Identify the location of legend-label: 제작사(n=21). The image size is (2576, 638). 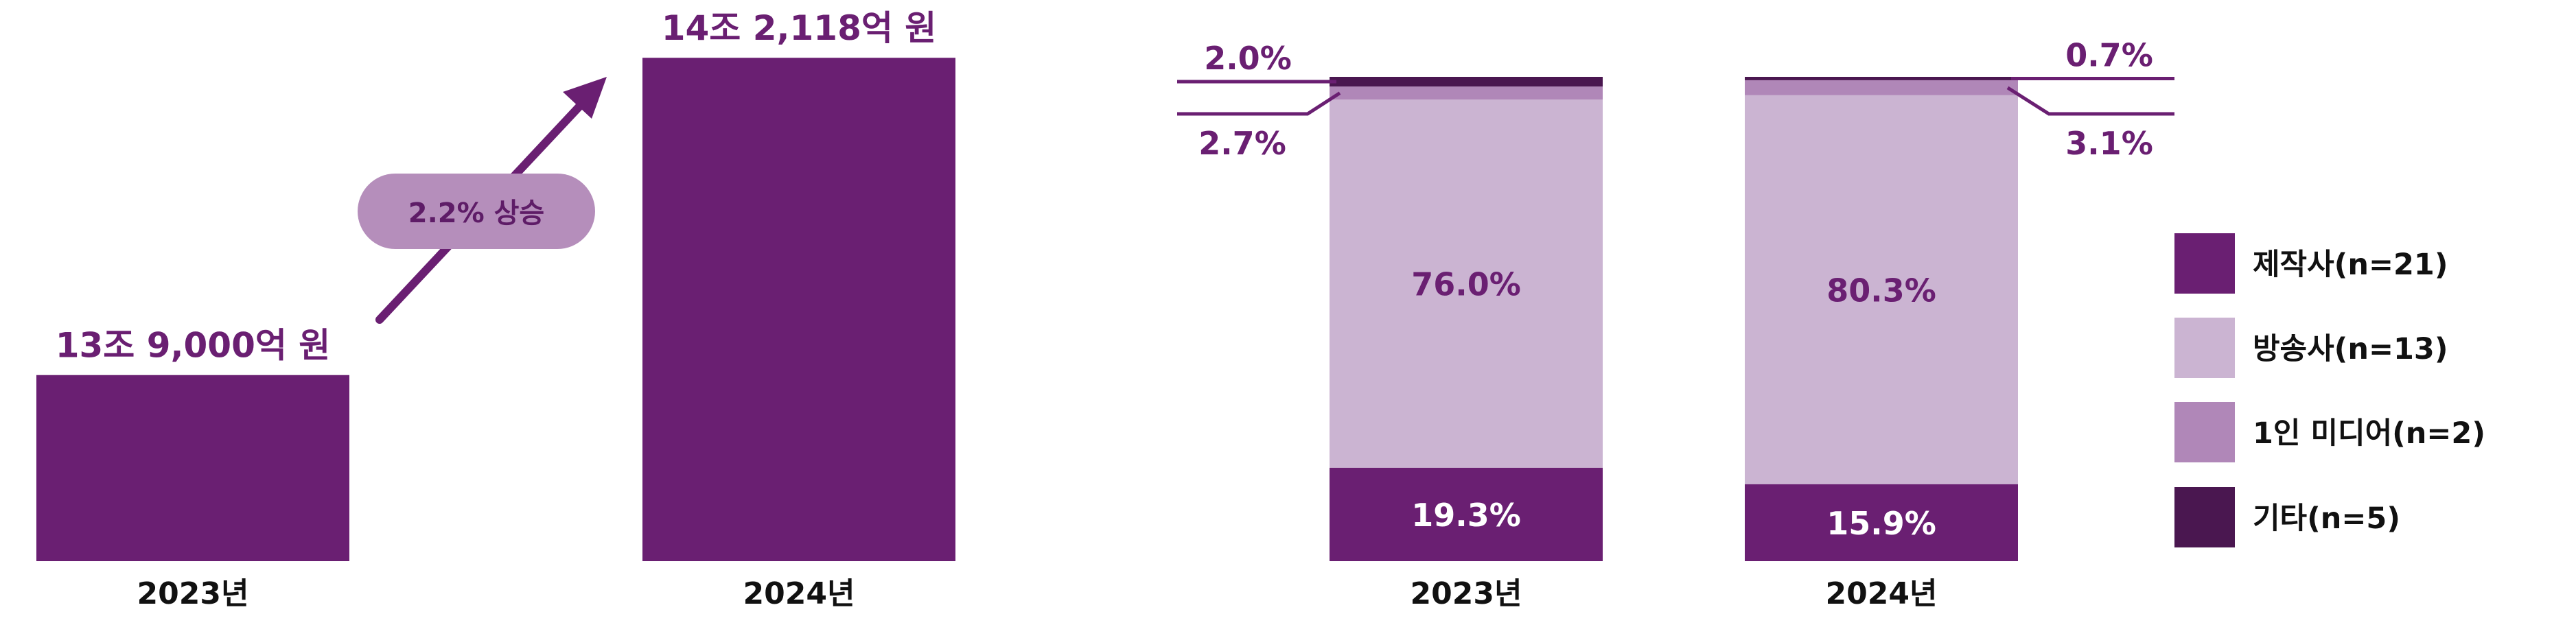
(2350, 265).